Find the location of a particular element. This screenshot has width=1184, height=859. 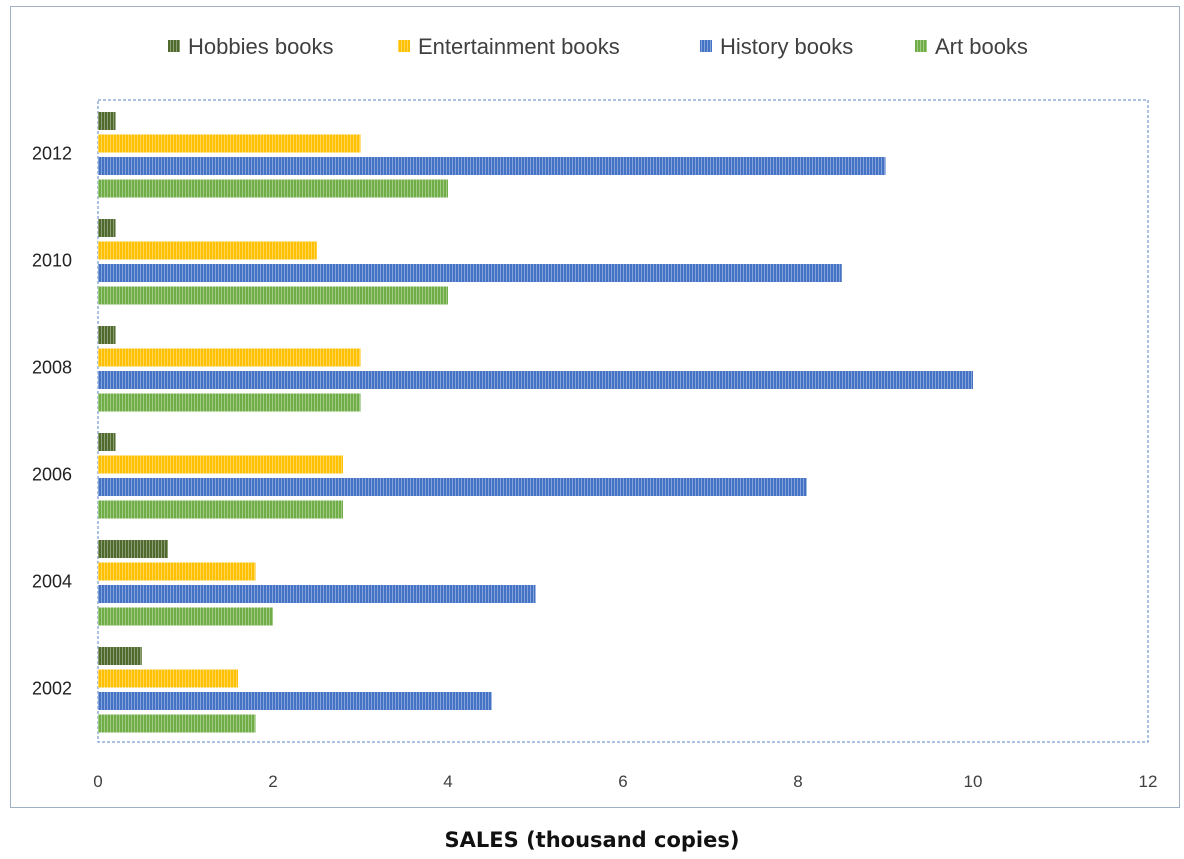

bar-group-2012 is located at coordinates (492, 155).